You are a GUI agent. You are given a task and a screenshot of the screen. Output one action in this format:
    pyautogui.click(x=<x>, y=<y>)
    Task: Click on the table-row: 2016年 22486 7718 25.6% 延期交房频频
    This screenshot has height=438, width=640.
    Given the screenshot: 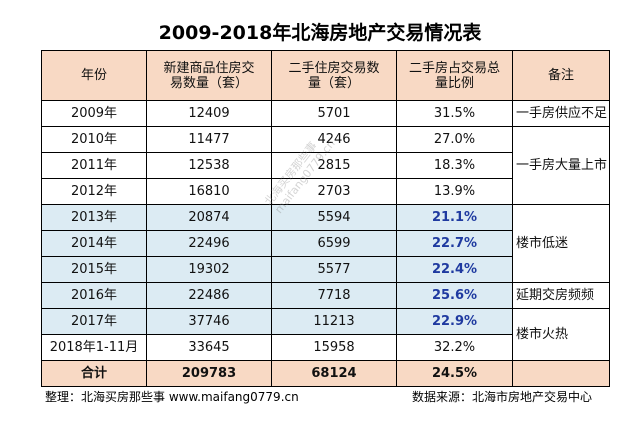 What is the action you would take?
    pyautogui.click(x=325, y=295)
    